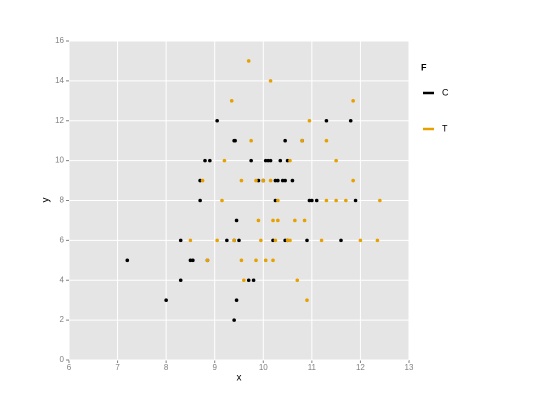 This screenshot has height=400, width=550. What do you see at coordinates (59, 160) in the screenshot?
I see `y-tick-label: 10` at bounding box center [59, 160].